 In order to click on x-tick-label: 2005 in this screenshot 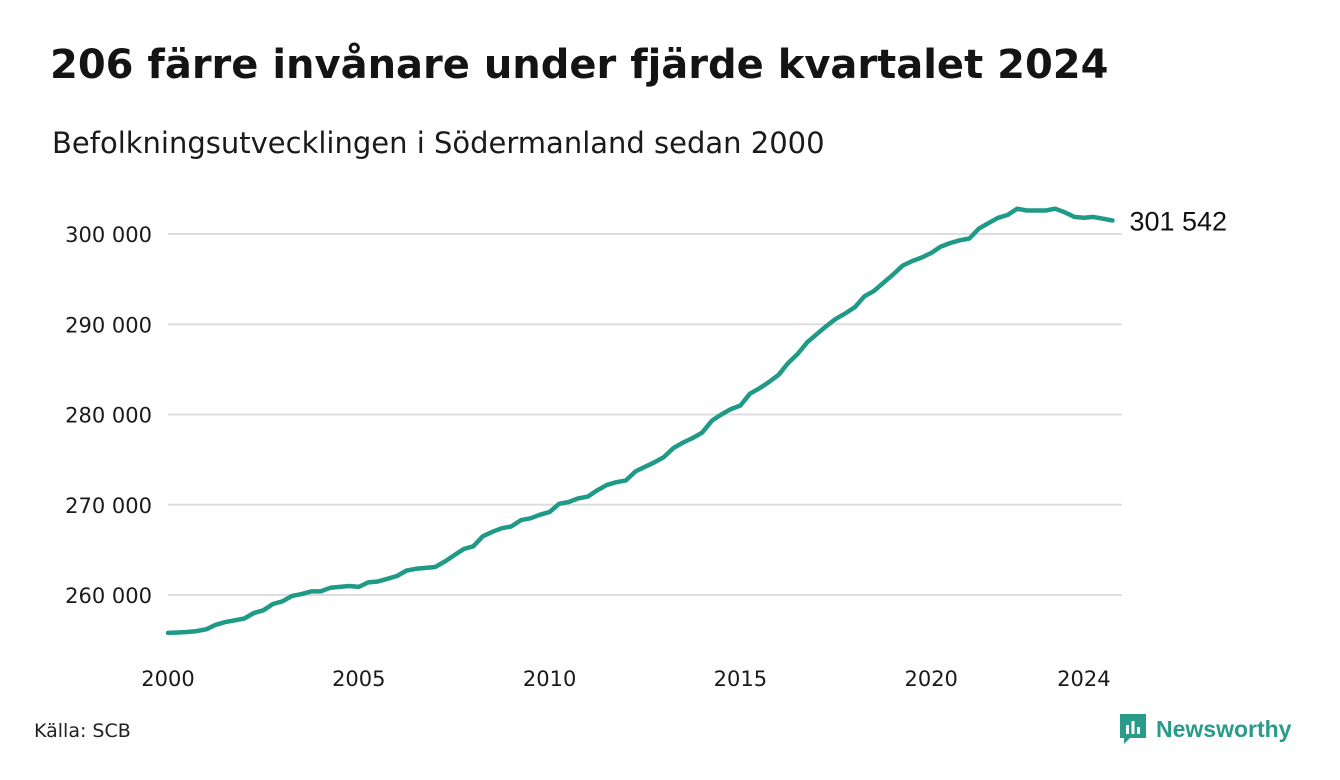, I will do `click(358, 679)`.